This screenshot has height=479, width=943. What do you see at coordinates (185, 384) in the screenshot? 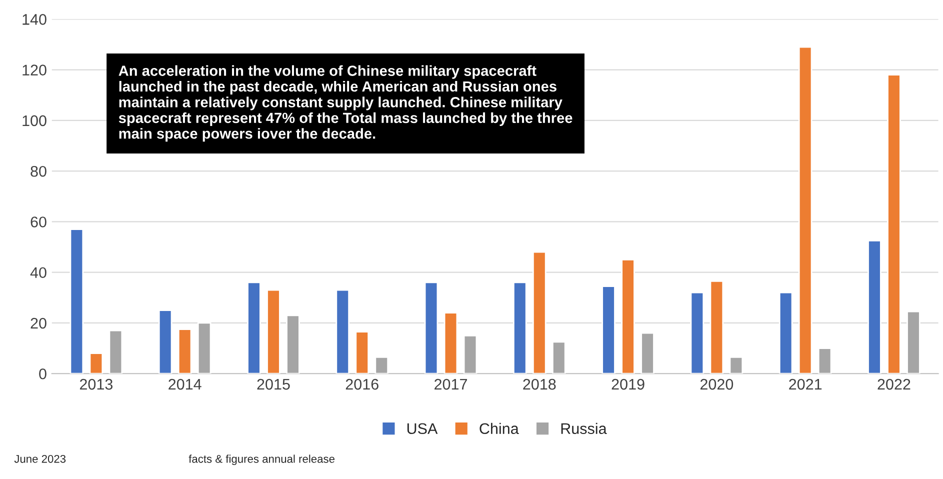
I see `x-tick-label: 2014` at bounding box center [185, 384].